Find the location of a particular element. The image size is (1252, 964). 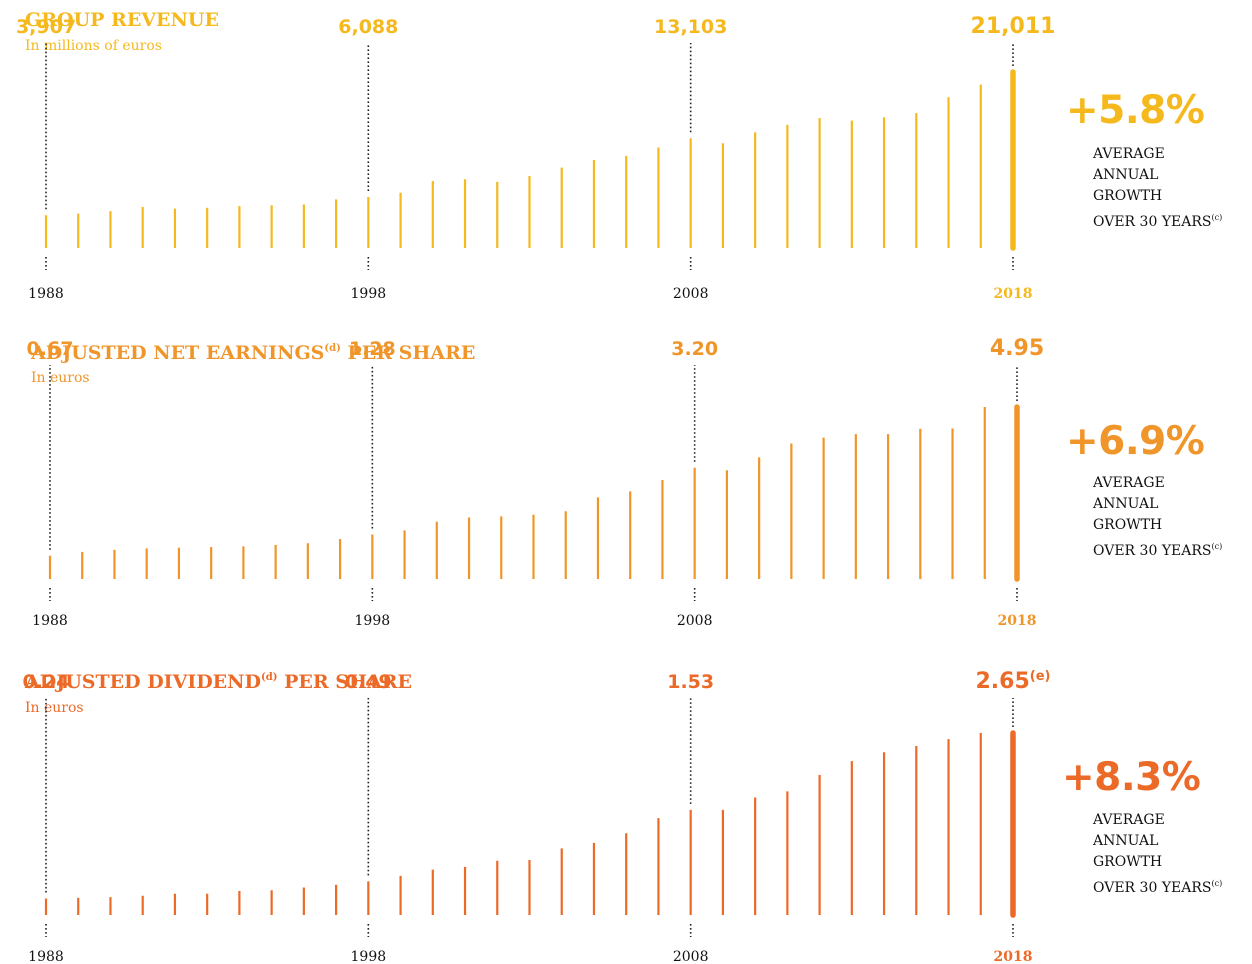

value-label-1988: 0.67 is located at coordinates (50, 349).